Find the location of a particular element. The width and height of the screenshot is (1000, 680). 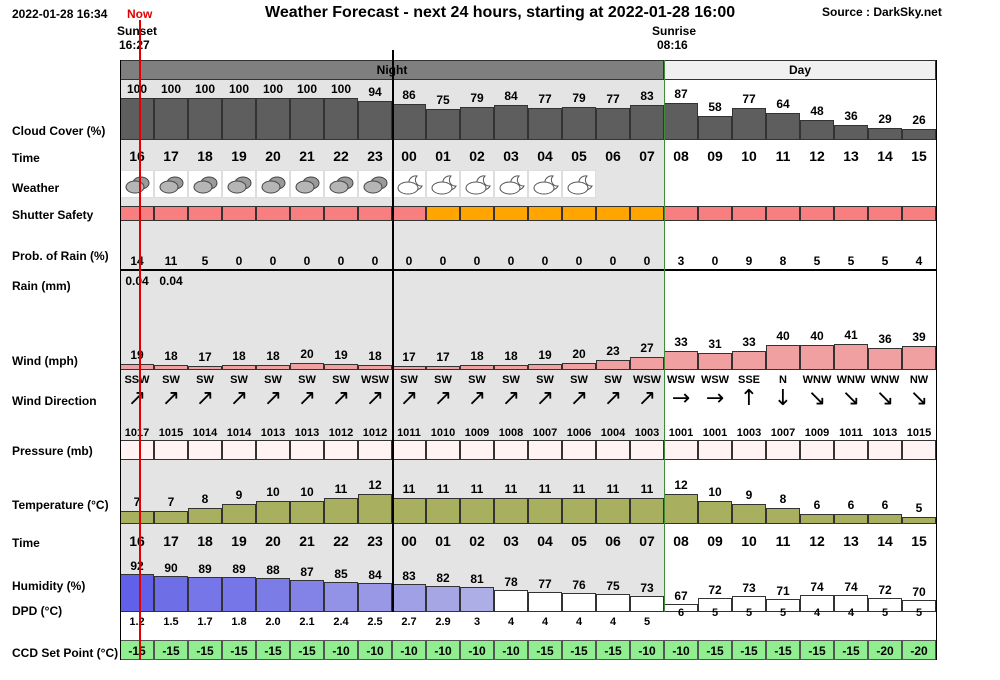

temperature-value: 7 is located at coordinates (171, 501).